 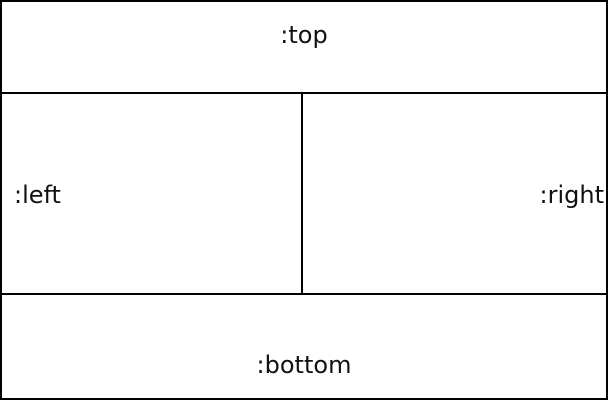 I want to click on left-label: :left, so click(x=37, y=195).